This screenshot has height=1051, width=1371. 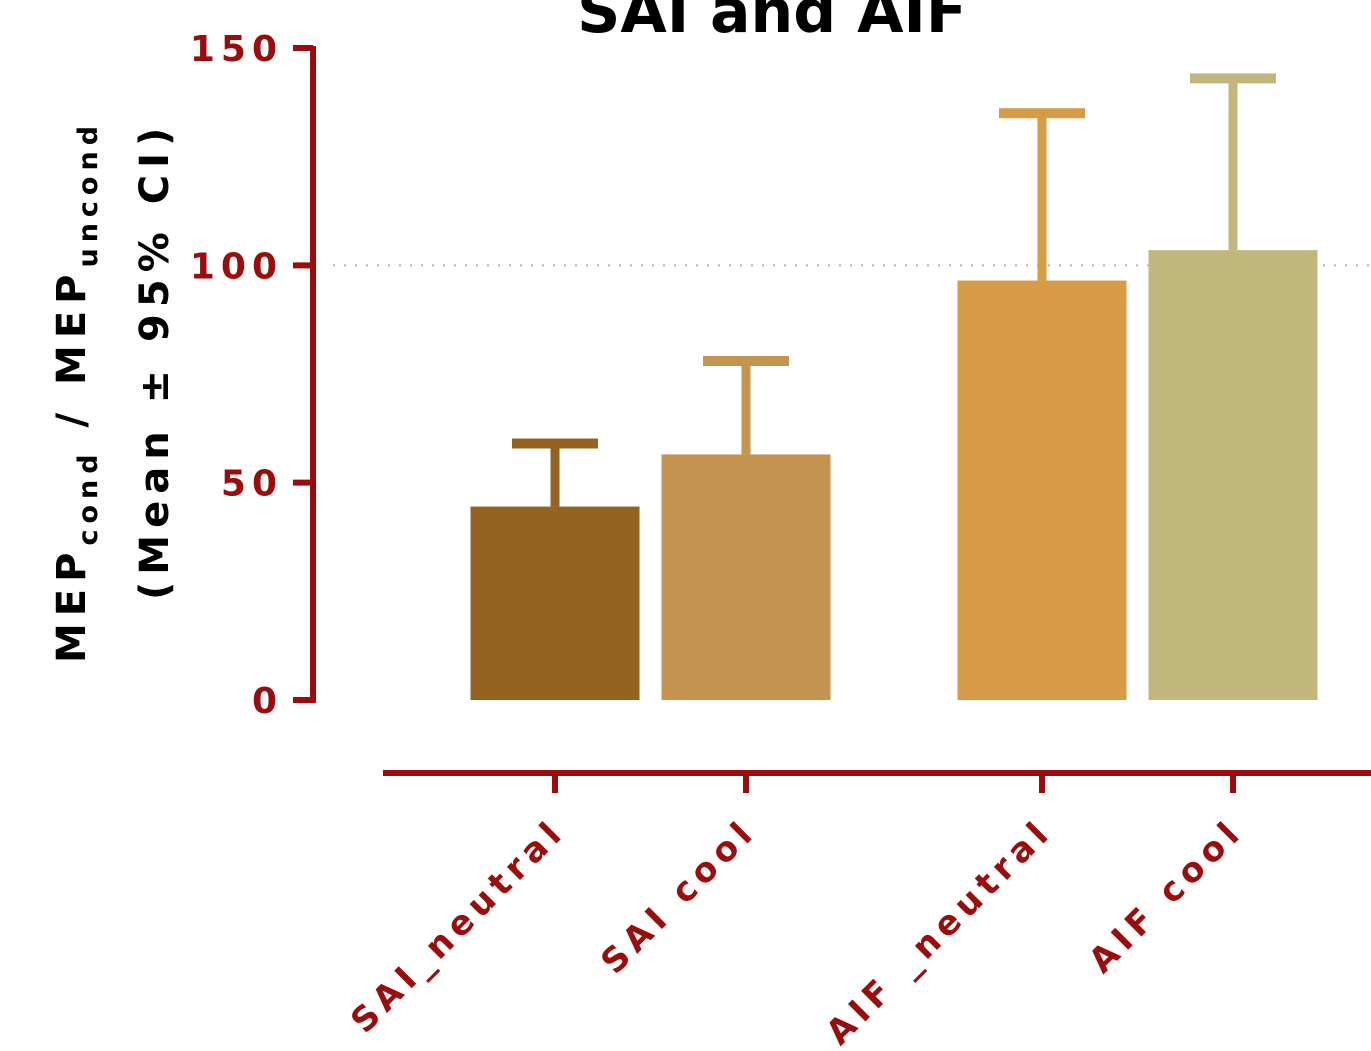 I want to click on y-label-sub-a: cond, so click(x=88, y=496).